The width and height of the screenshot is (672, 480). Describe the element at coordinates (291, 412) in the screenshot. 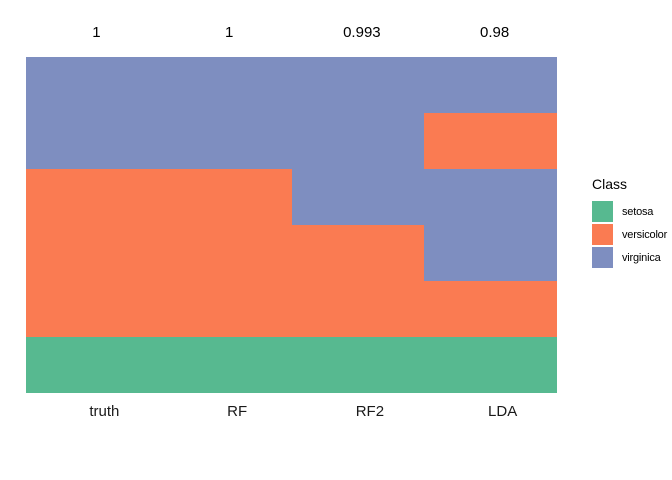

I see `x-axis-labels-row: truth RF RF2 LDA` at that location.